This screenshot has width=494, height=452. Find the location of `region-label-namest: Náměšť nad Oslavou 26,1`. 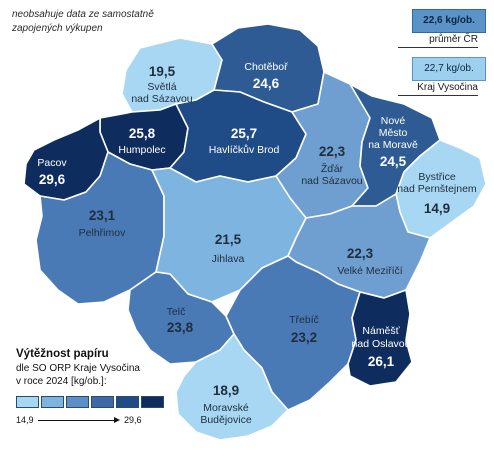

region-label-namest: Náměšť nad Oslavou 26,1 is located at coordinates (381, 347).